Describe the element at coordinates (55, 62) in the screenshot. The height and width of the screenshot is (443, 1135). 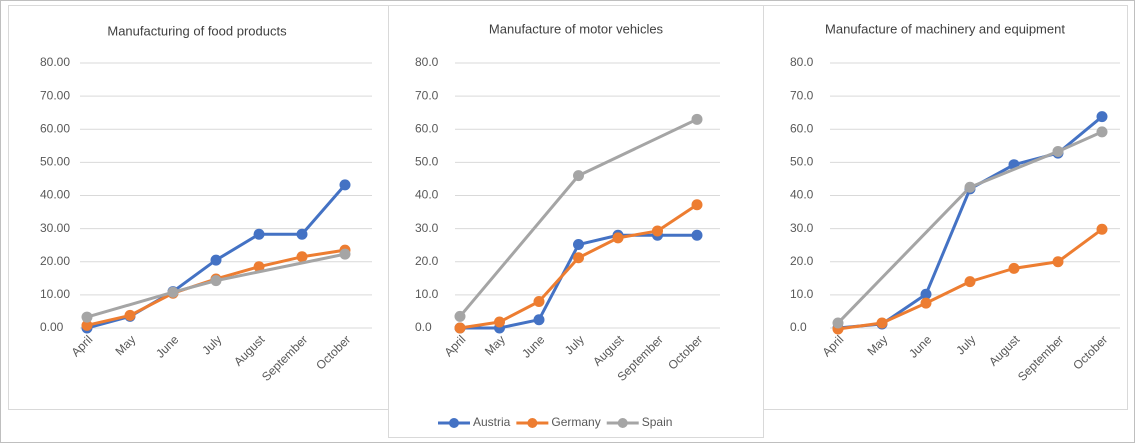
I see `y-tick-label: 80.00` at that location.